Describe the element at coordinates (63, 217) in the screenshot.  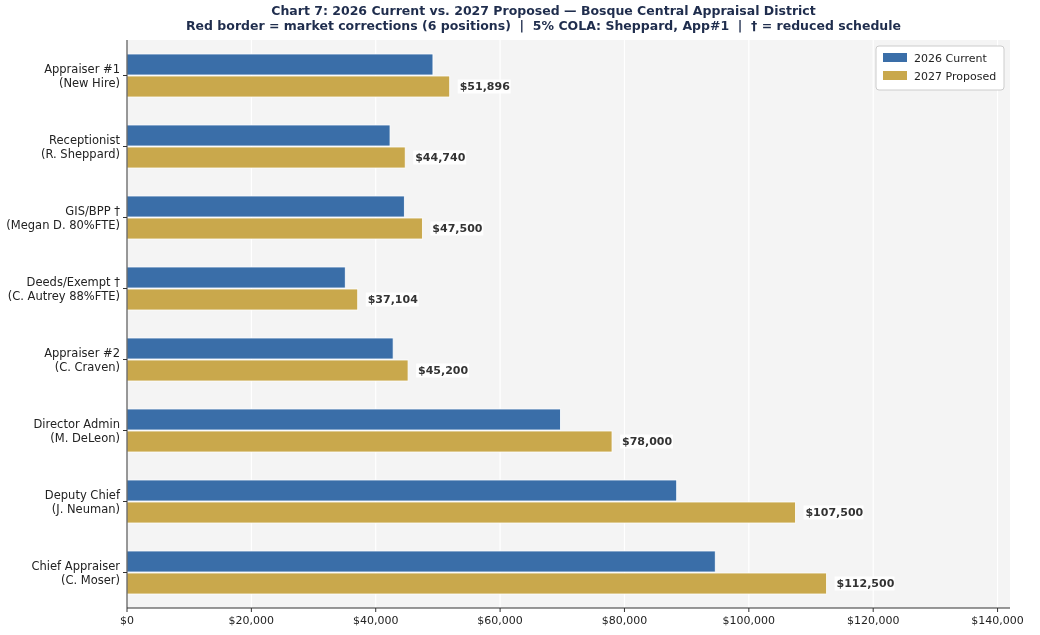
I see `y-tick-label: GIS/BPP † (Megan D. 80%FTE)` at that location.